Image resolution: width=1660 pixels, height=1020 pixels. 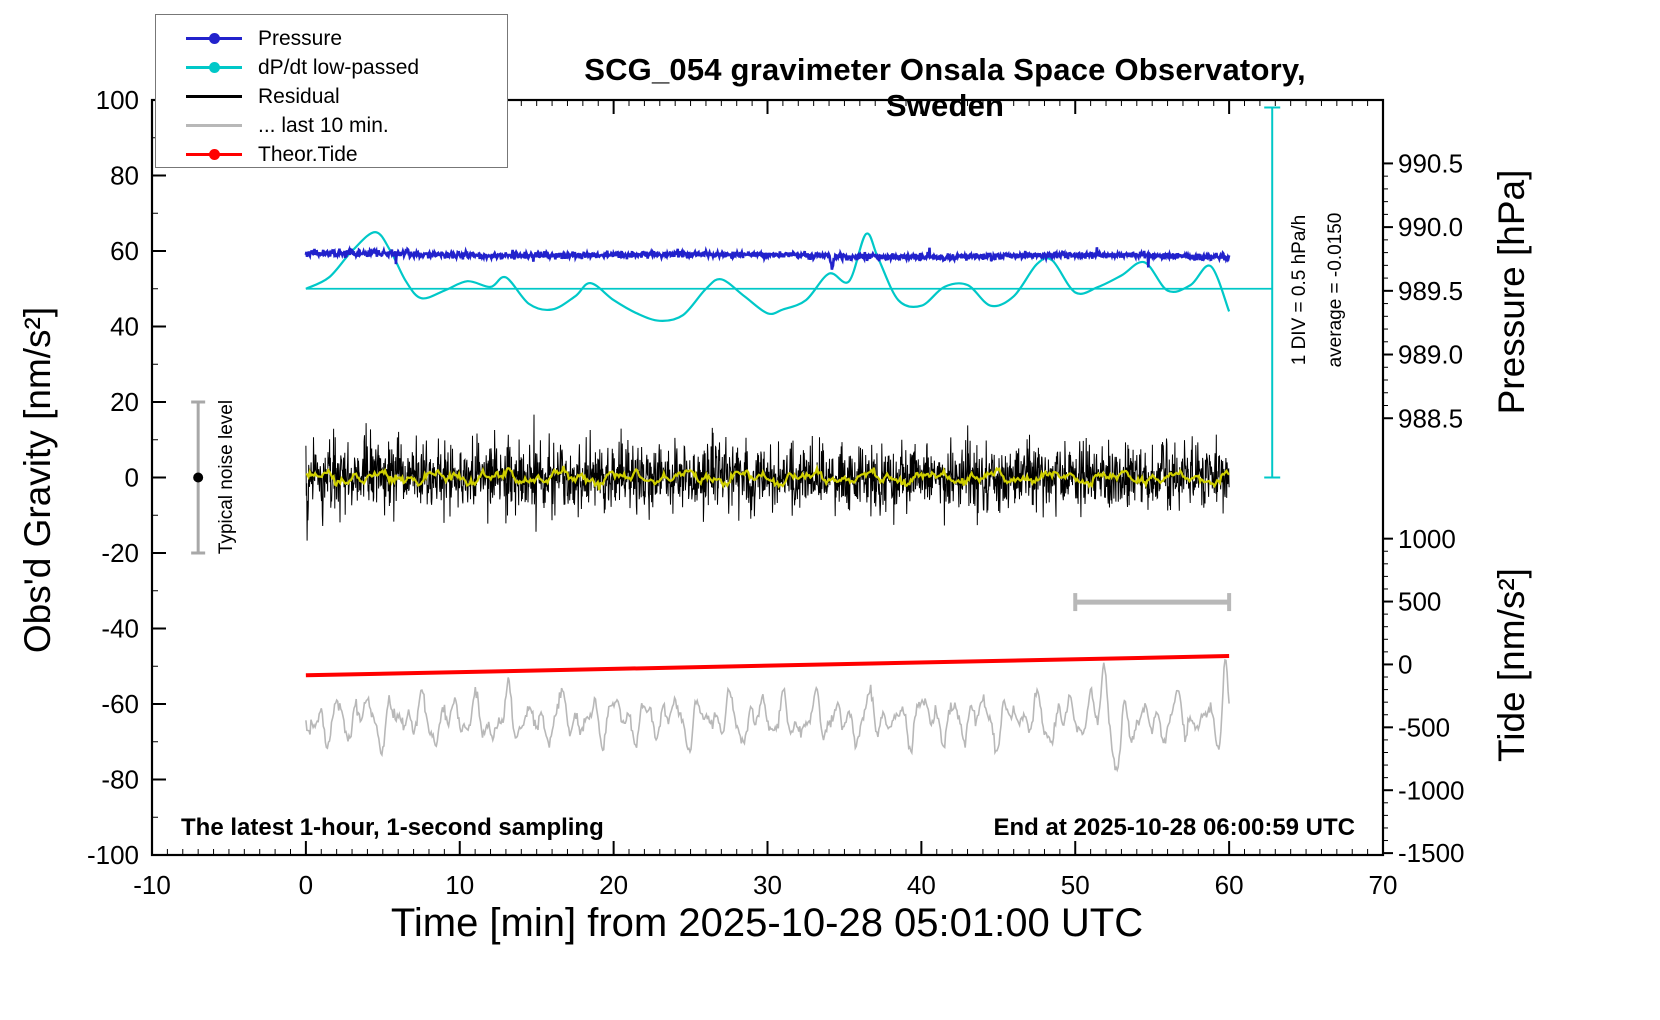 What do you see at coordinates (214, 67) in the screenshot?
I see `legend-marker-dp-dt-low-passed-icon` at bounding box center [214, 67].